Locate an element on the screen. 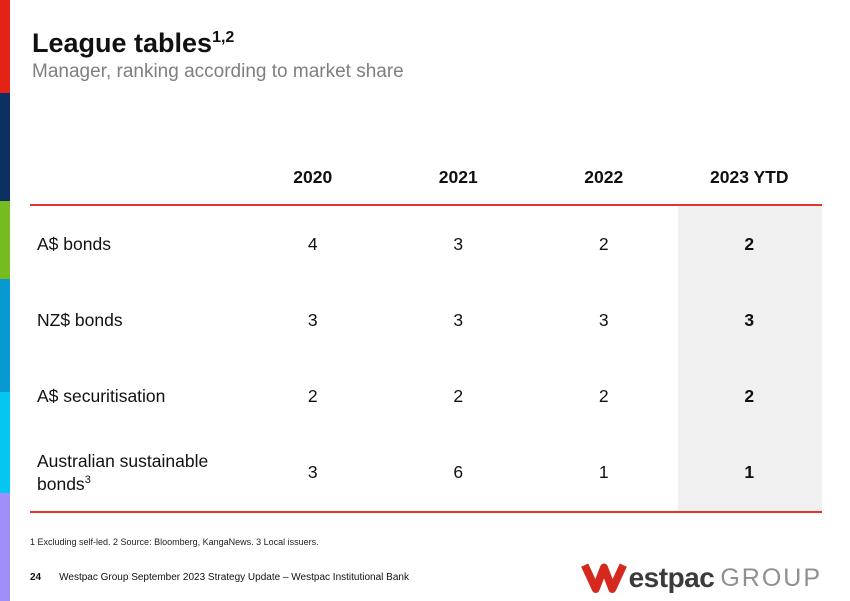 This screenshot has height=601, width=850. cell-value-ytd: 1 is located at coordinates (749, 472).